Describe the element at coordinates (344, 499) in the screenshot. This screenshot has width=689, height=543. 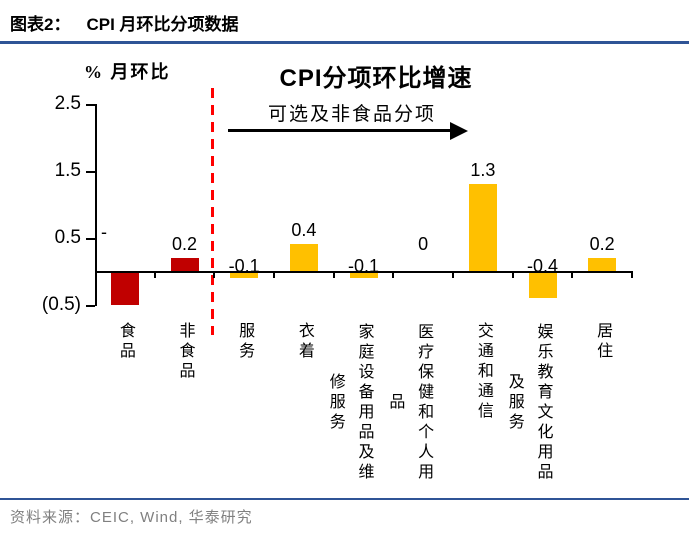
I see `footer-rule` at that location.